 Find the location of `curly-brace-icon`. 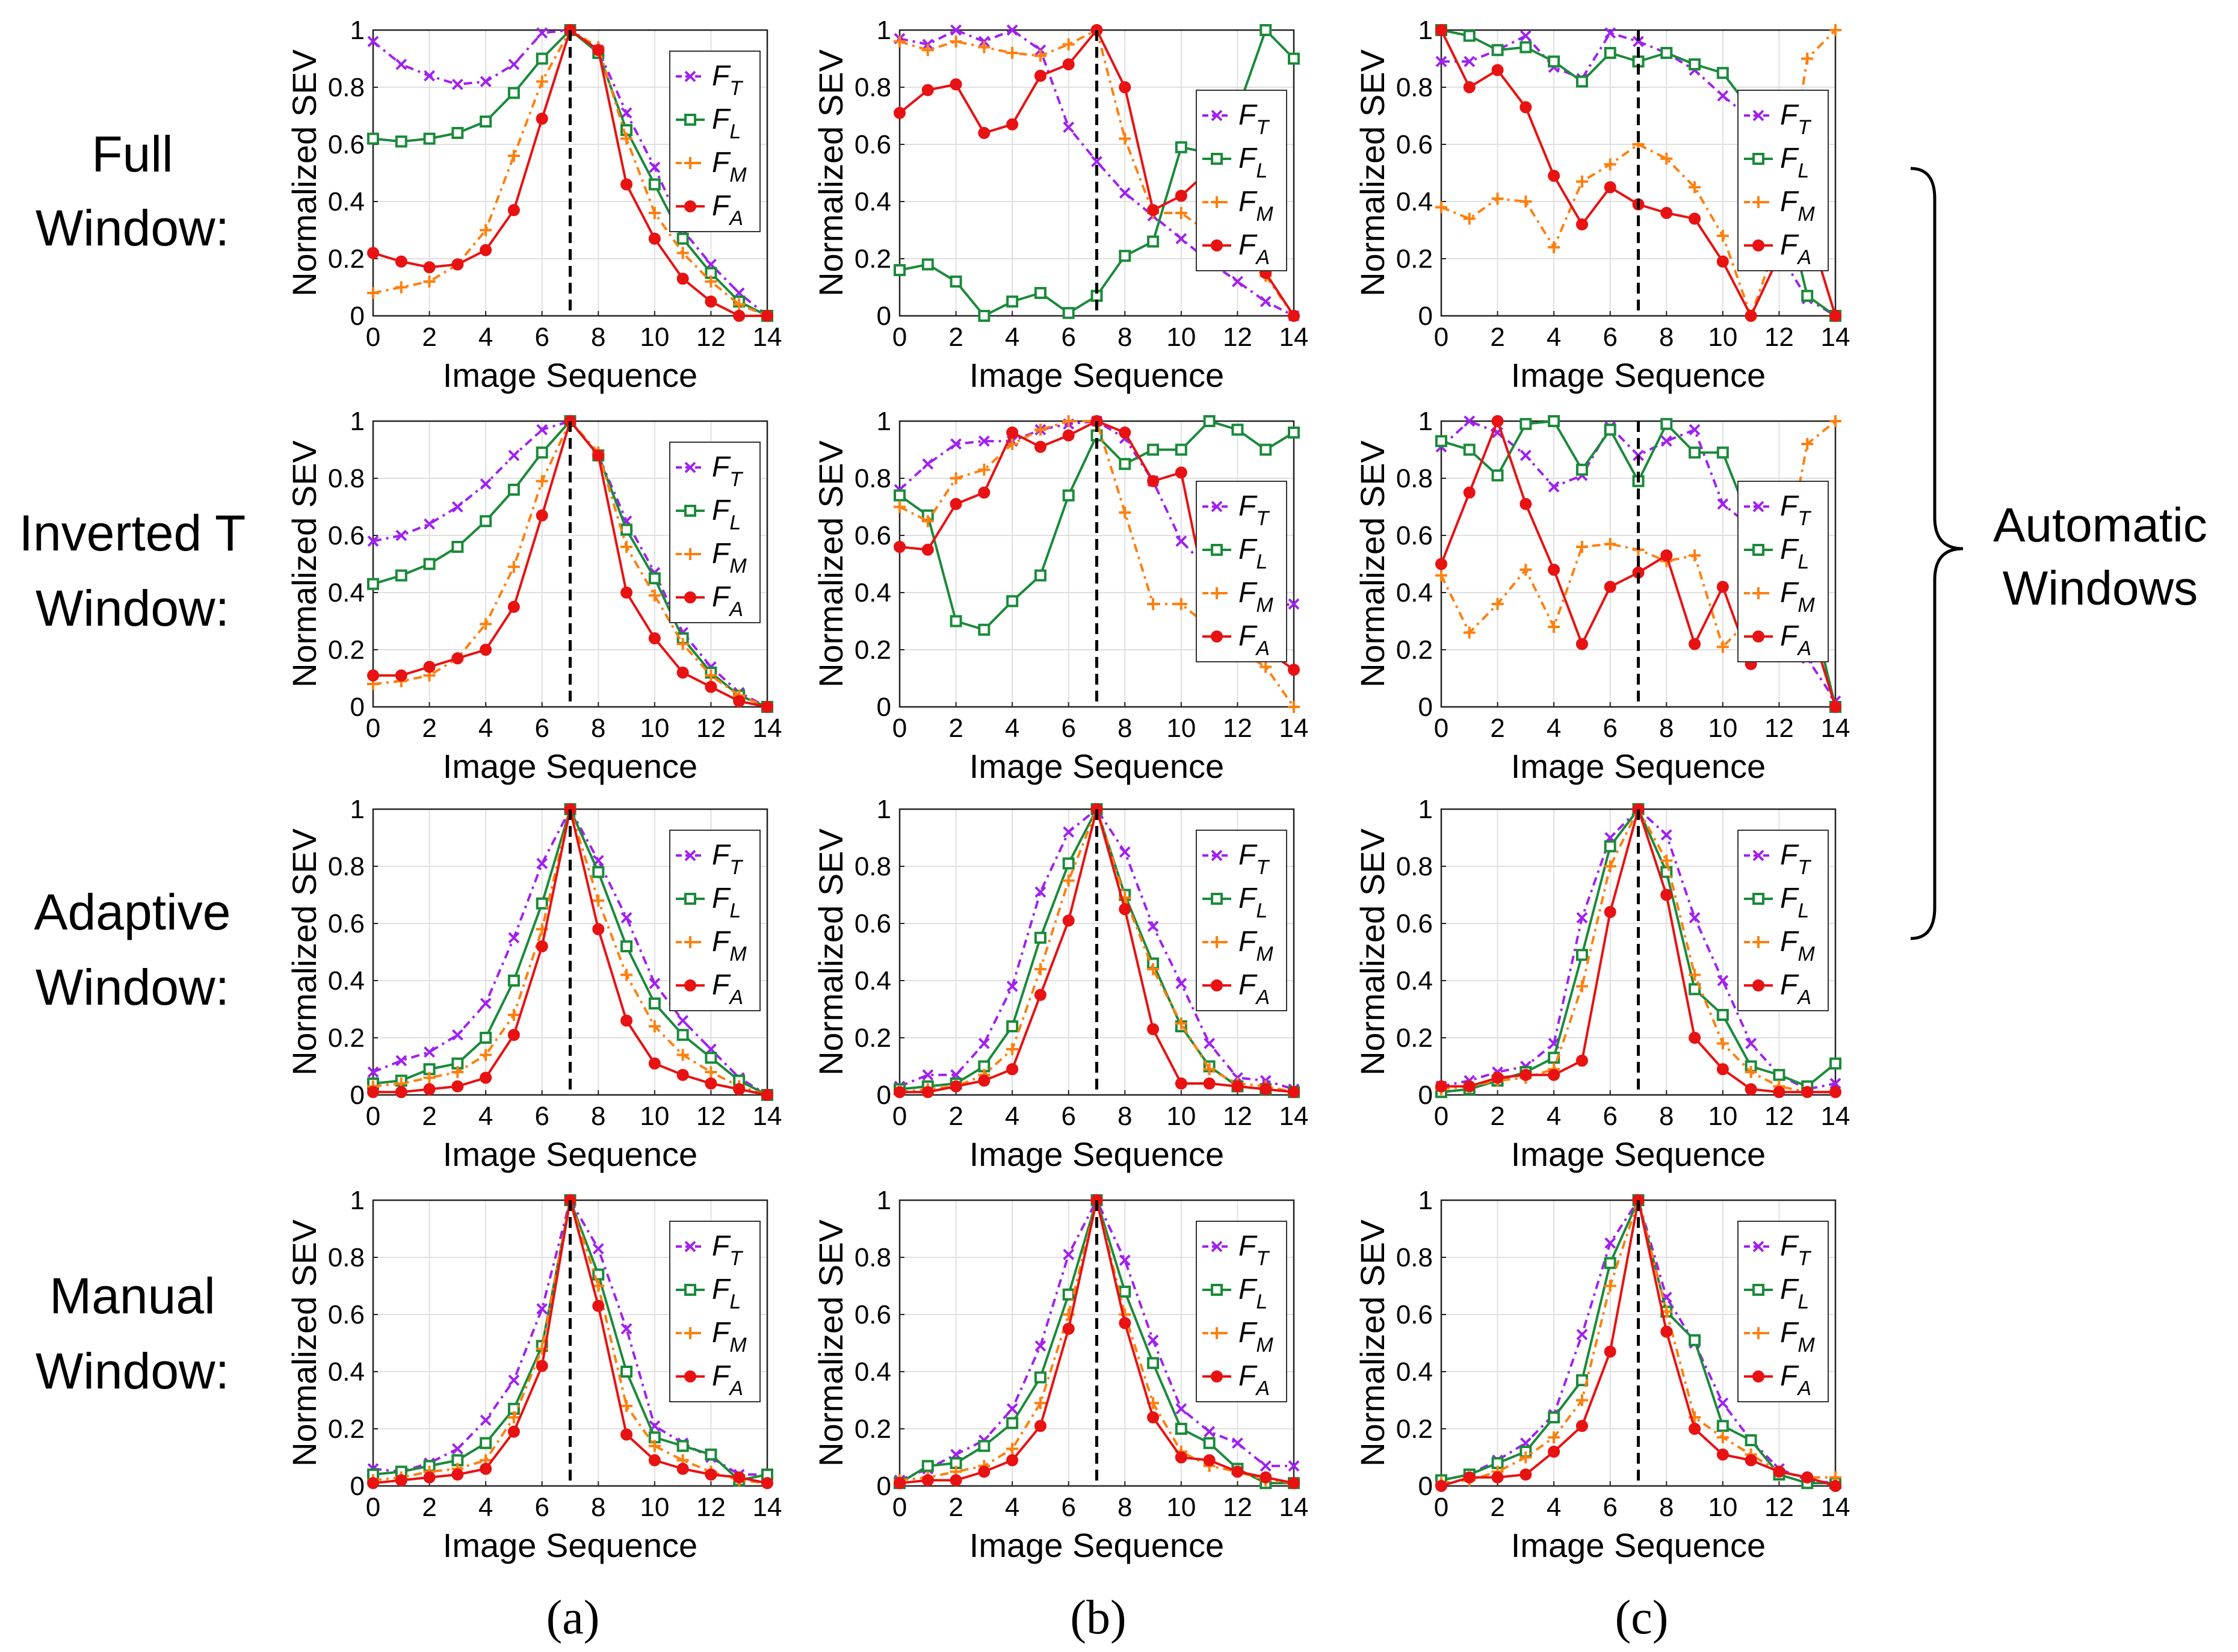

curly-brace-icon is located at coordinates (1937, 553).